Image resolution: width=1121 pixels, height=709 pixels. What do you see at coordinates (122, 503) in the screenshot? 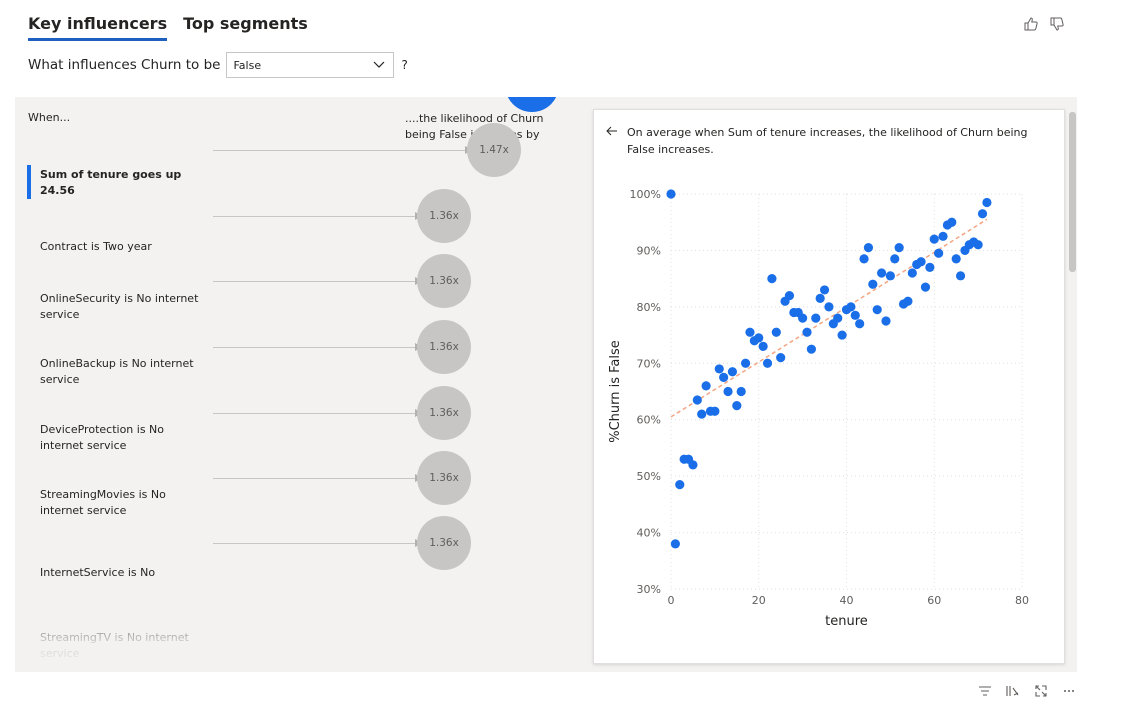
I see `influencer-label: StreamingMovies is No internet service` at bounding box center [122, 503].